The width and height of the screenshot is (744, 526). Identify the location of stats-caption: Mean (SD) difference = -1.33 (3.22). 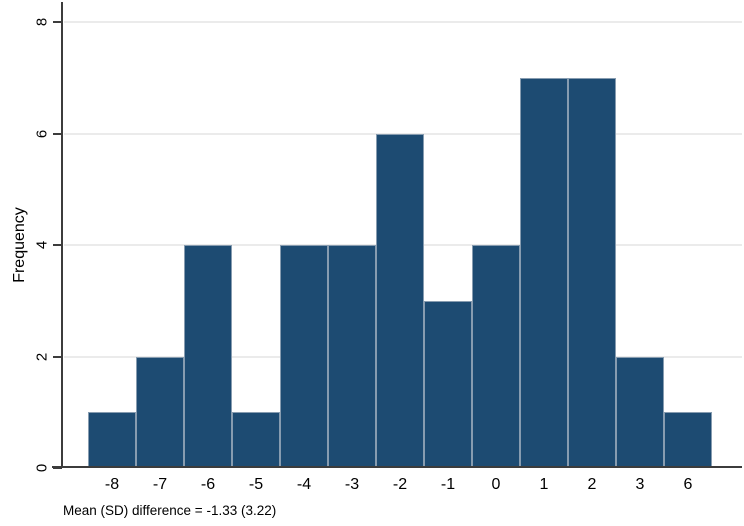
(170, 510).